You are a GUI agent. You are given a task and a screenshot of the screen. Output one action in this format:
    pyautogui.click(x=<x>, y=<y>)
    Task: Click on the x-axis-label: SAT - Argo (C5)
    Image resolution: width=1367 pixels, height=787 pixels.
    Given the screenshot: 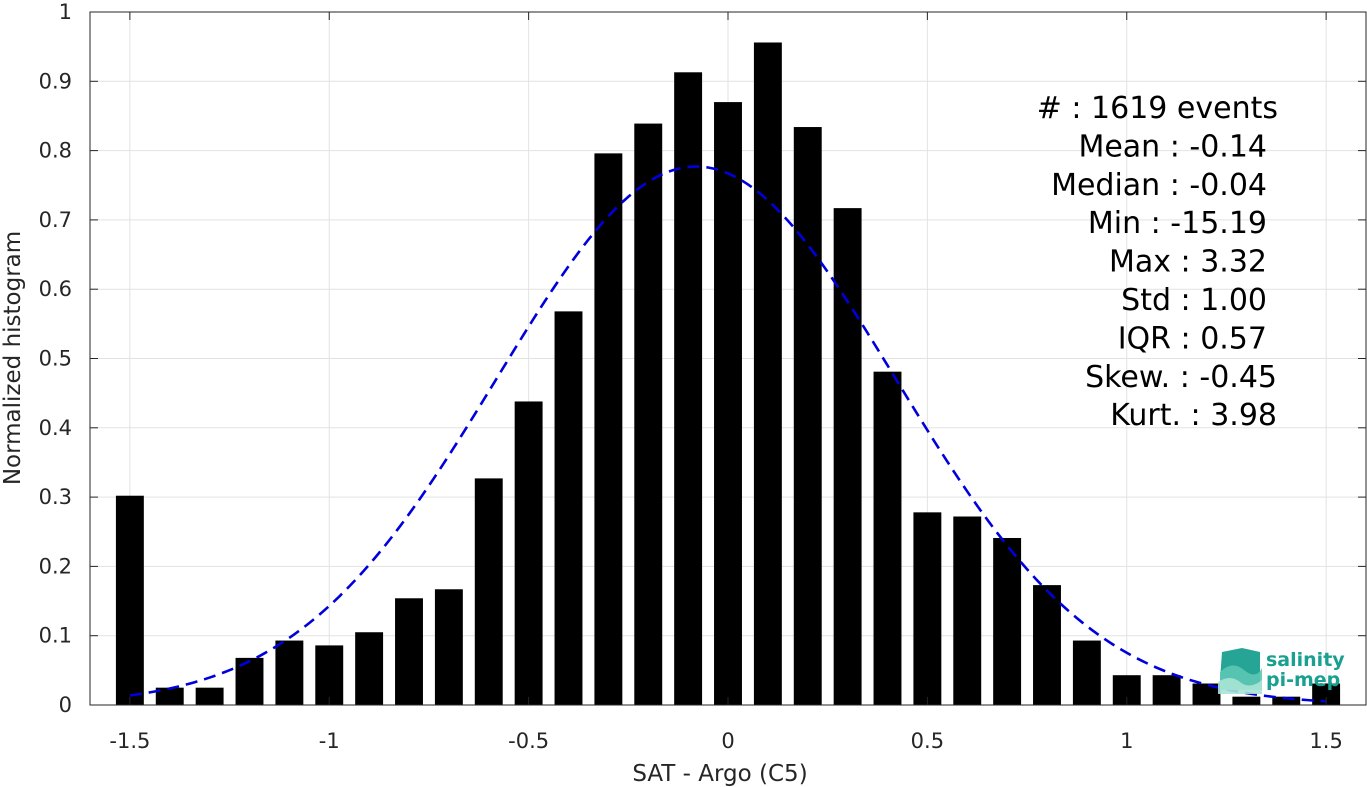 What is the action you would take?
    pyautogui.click(x=719, y=774)
    